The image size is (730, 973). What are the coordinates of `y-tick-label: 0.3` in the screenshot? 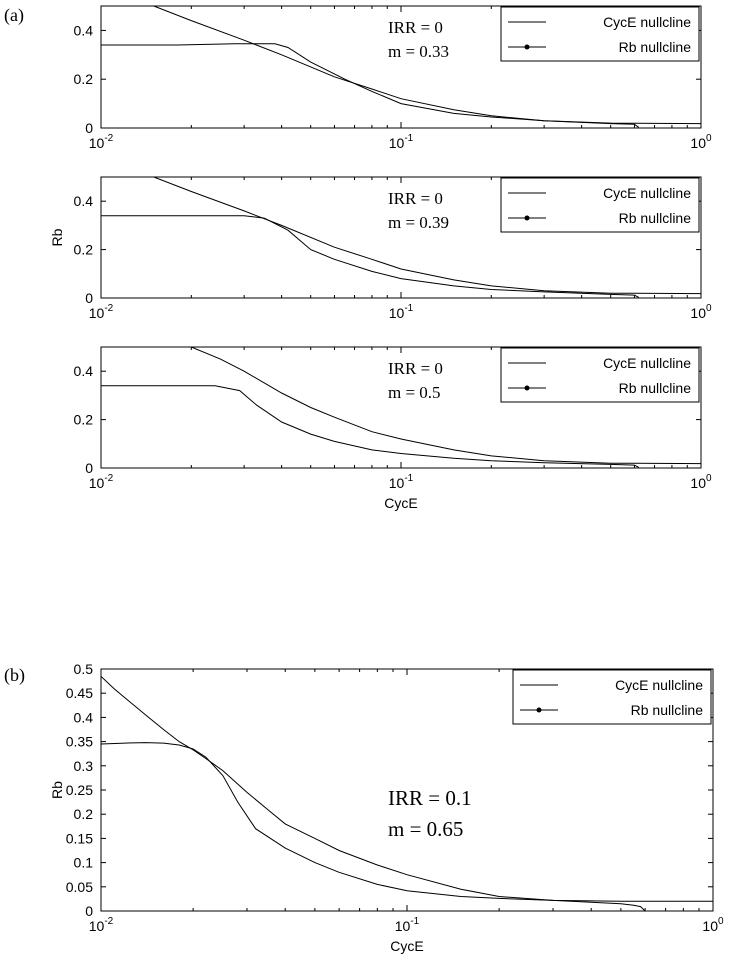 It's located at (84, 766).